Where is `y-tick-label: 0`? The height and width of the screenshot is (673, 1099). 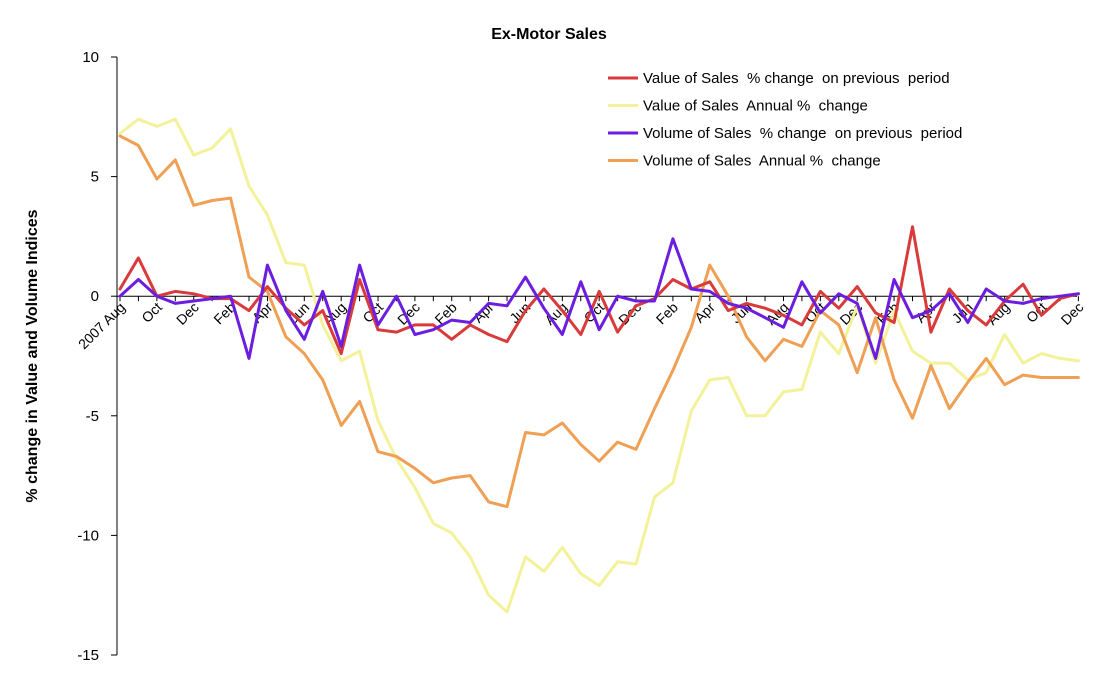
y-tick-label: 0 is located at coordinates (95, 296).